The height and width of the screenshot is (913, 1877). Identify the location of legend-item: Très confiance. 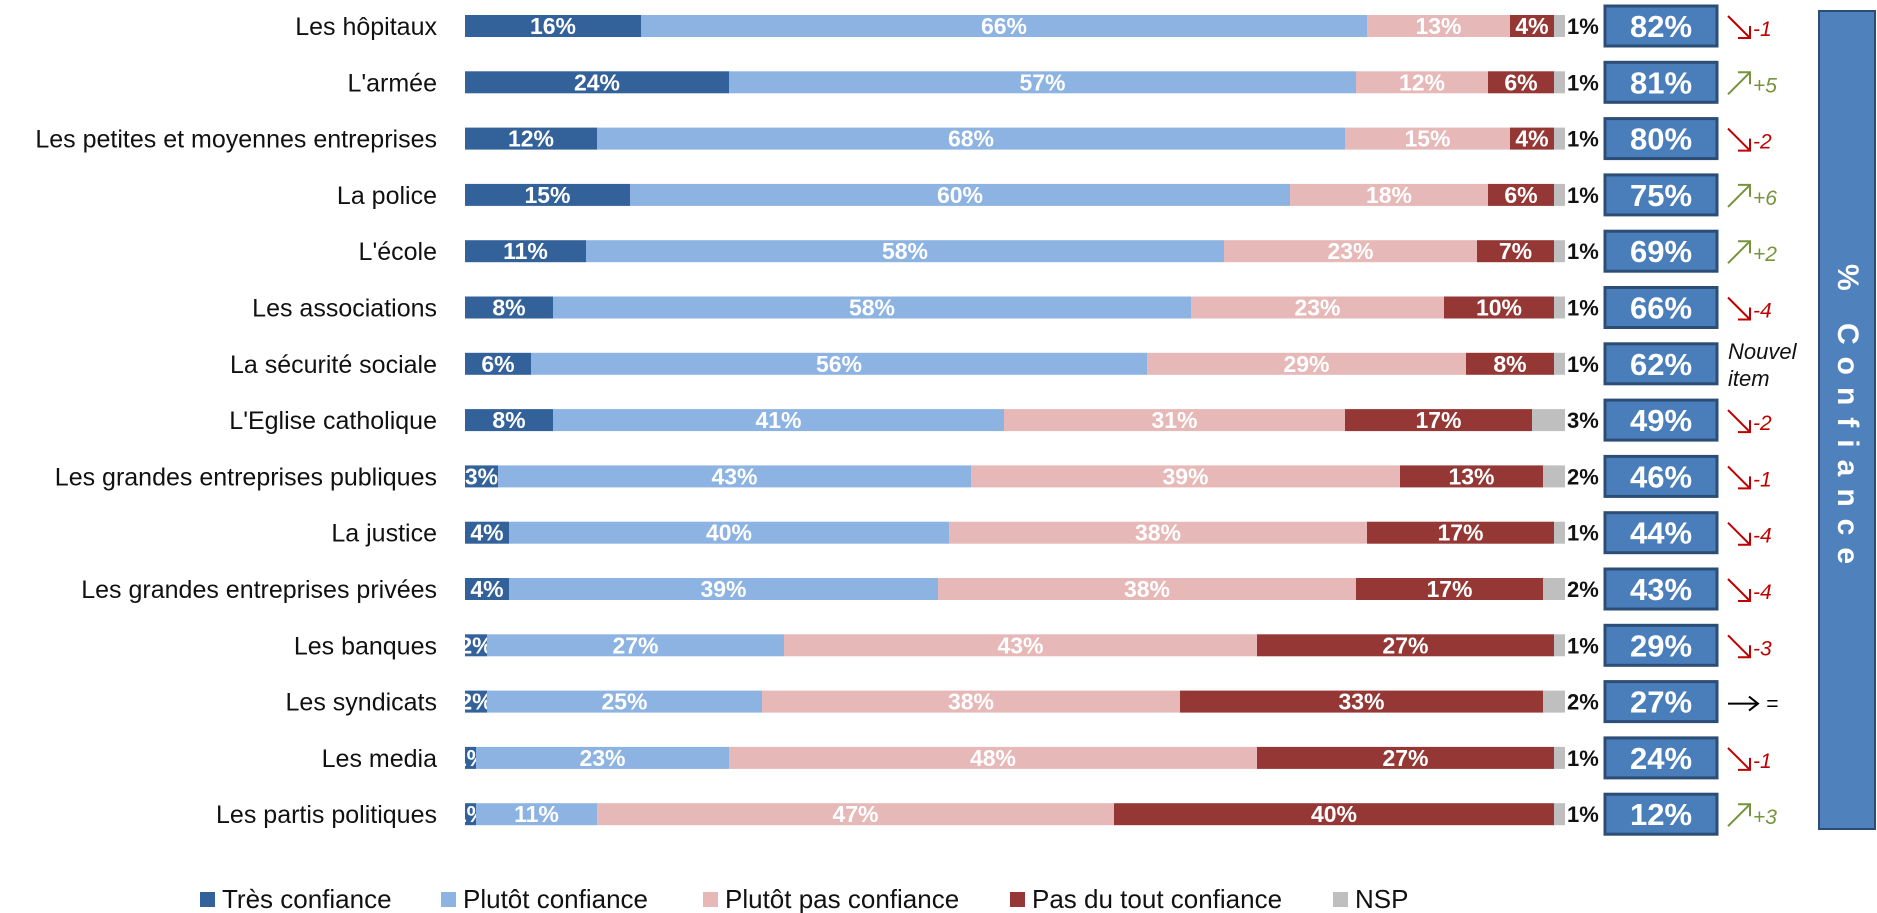
(296, 898).